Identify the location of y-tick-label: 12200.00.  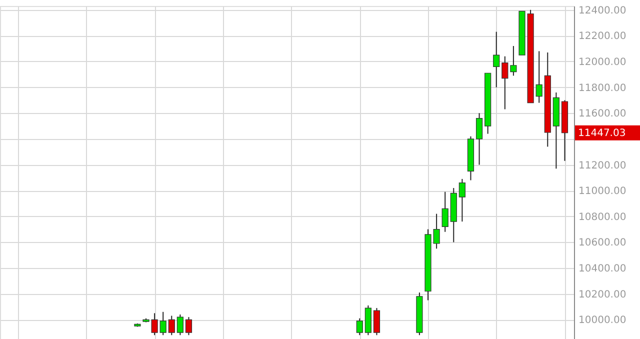
(602, 36).